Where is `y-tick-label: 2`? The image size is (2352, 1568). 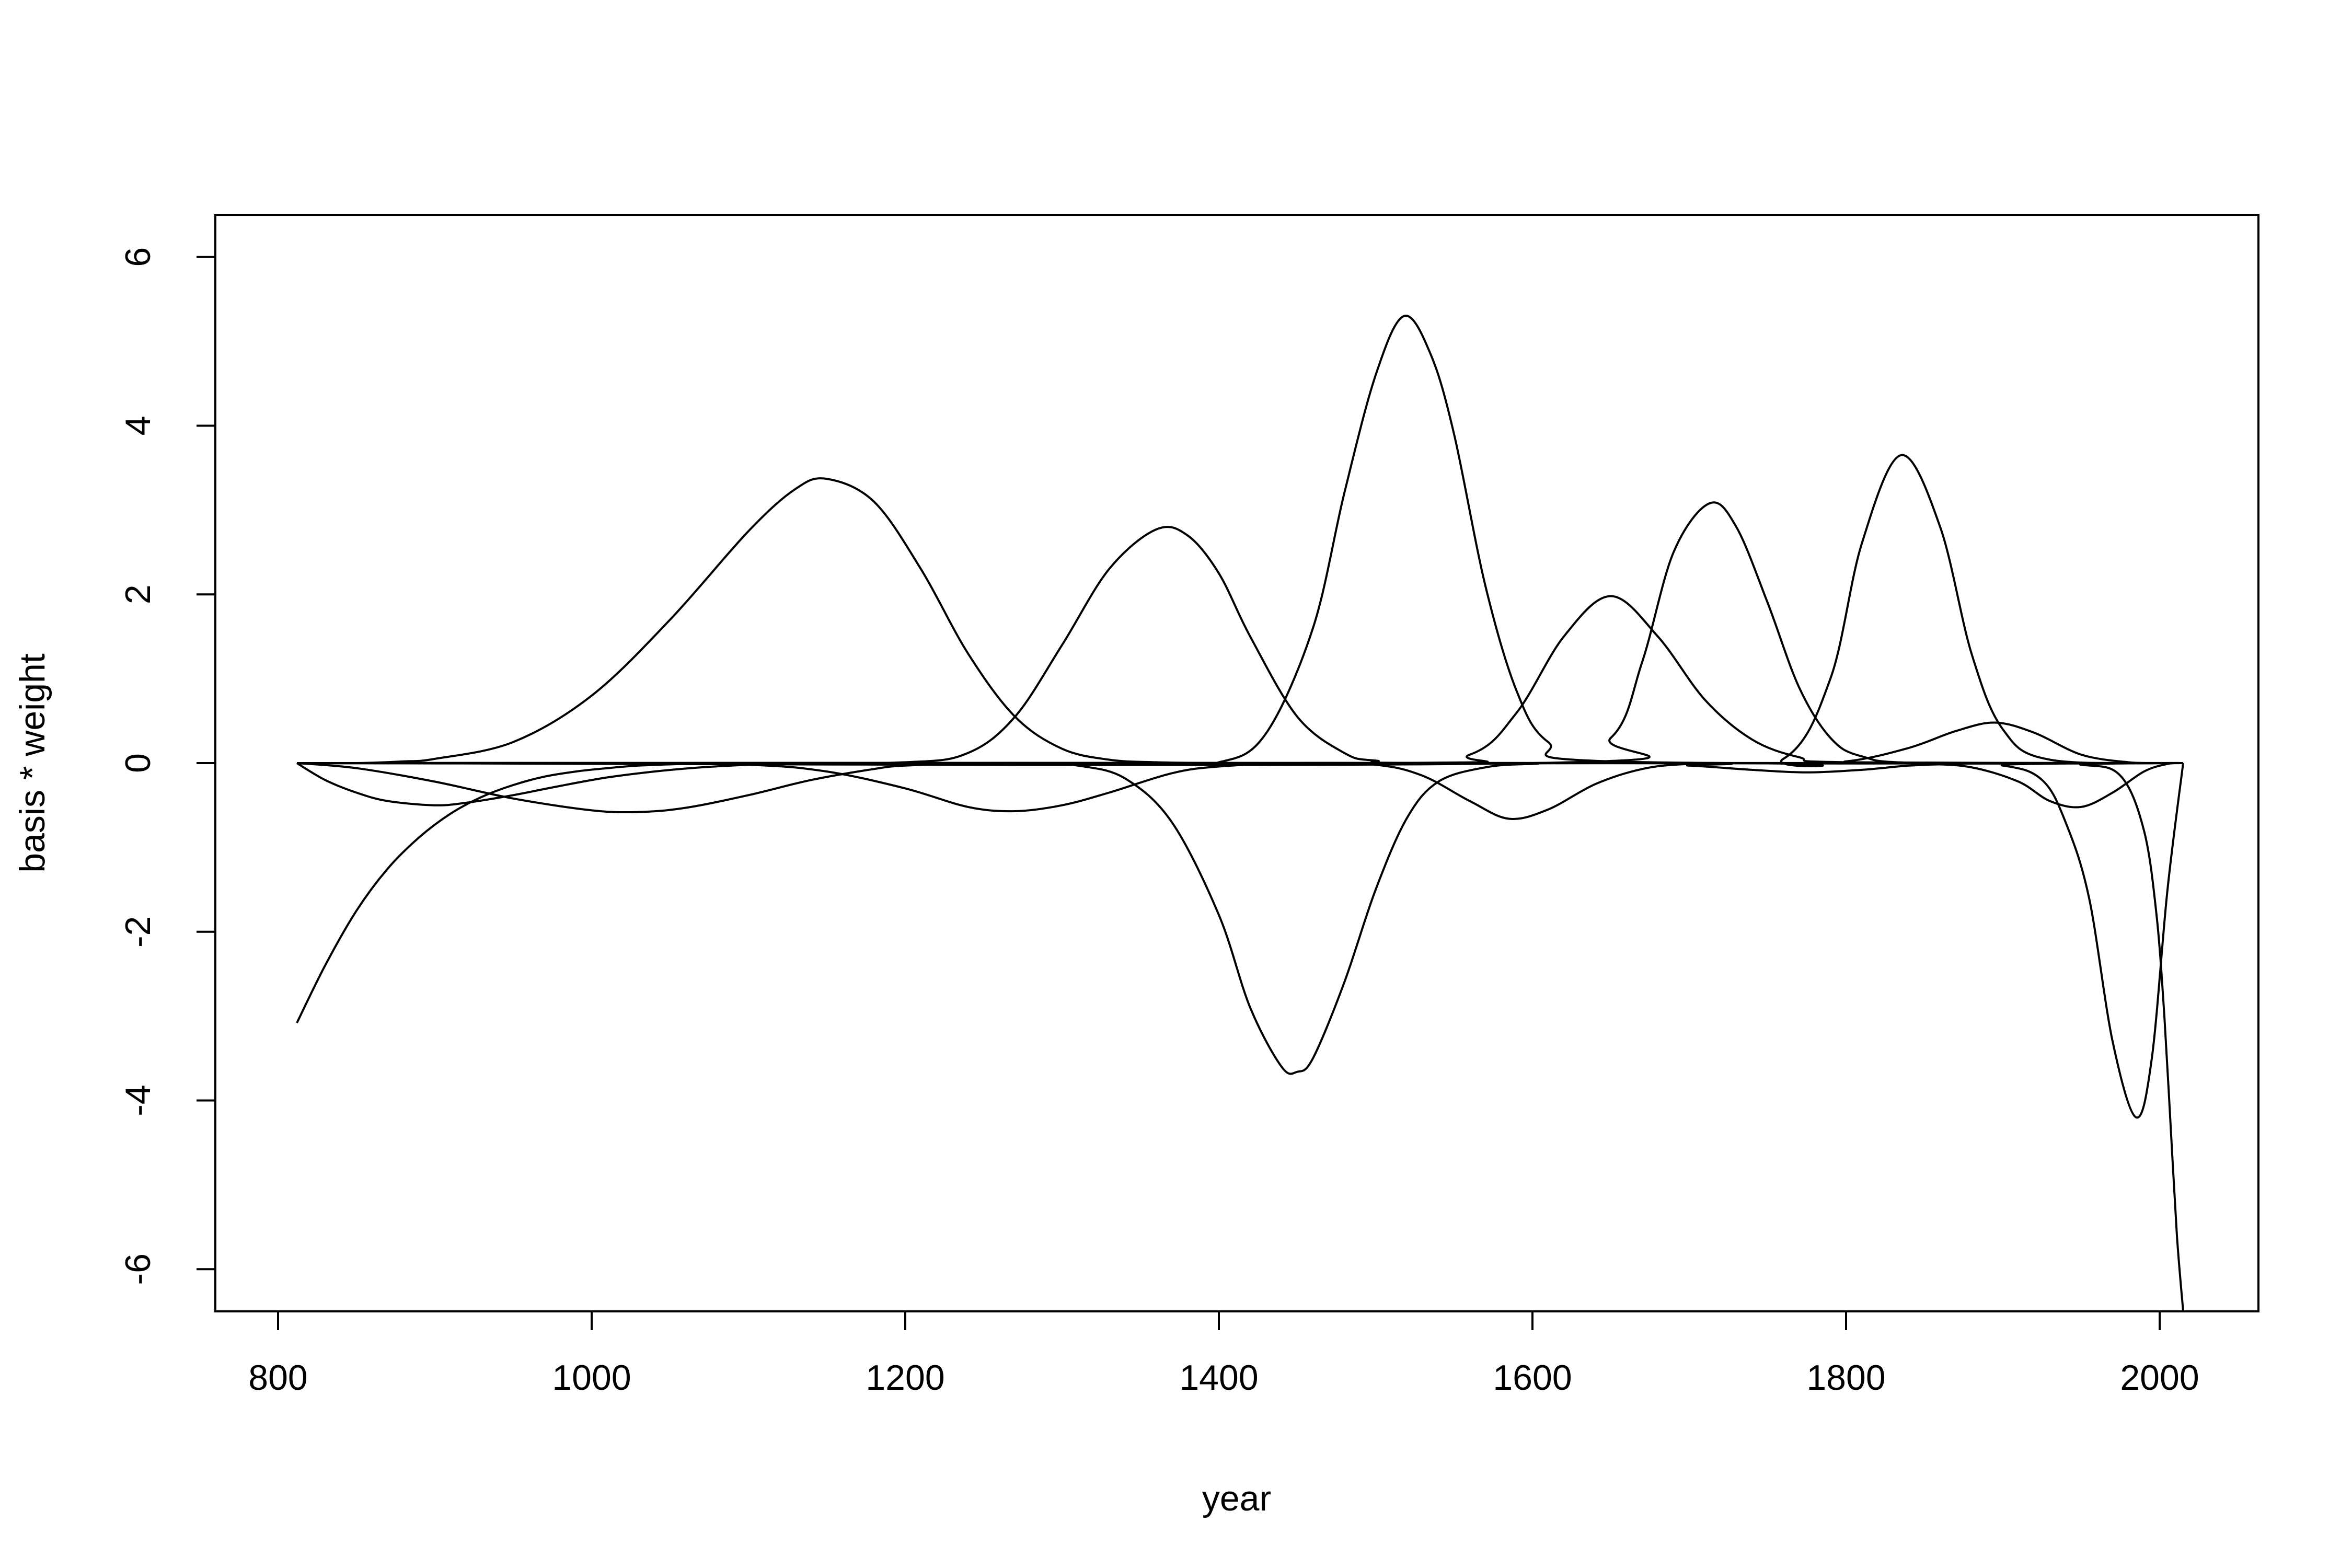
y-tick-label: 2 is located at coordinates (138, 594).